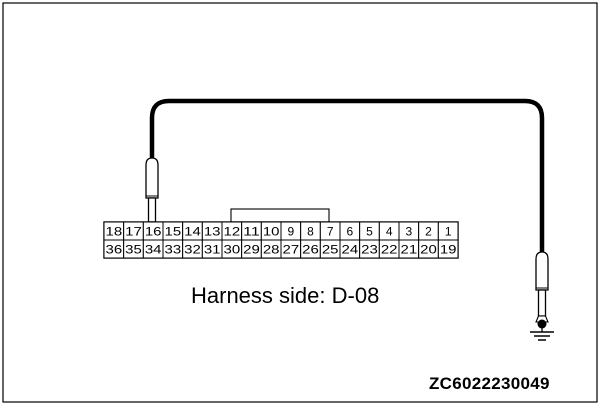  Describe the element at coordinates (369, 250) in the screenshot. I see `pin-label-23: 23` at that location.